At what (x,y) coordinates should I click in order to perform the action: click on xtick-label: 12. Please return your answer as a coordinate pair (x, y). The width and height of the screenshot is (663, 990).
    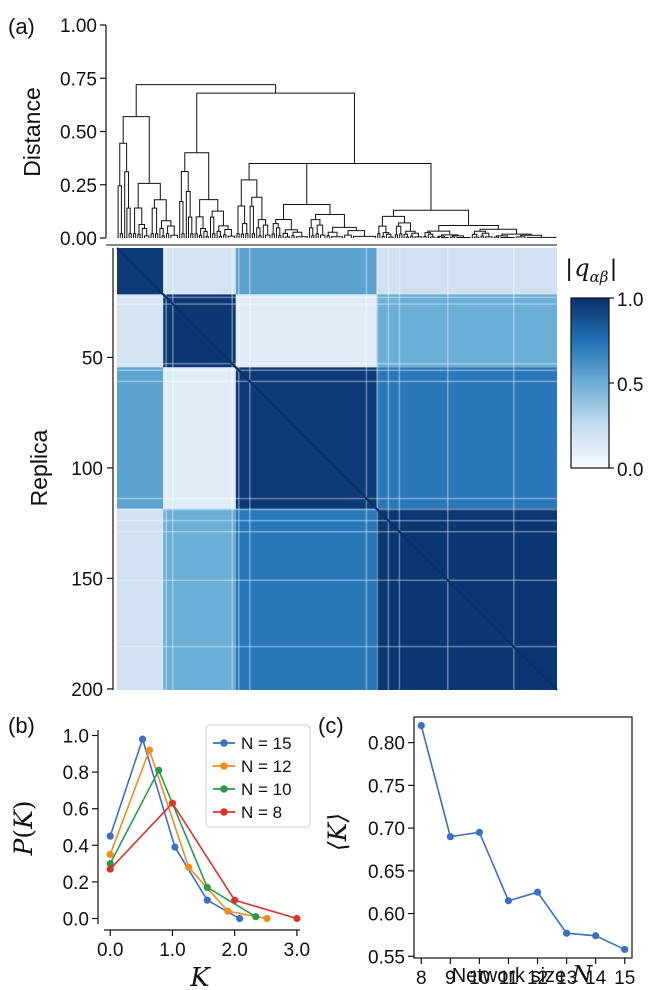
    Looking at the image, I should click on (537, 978).